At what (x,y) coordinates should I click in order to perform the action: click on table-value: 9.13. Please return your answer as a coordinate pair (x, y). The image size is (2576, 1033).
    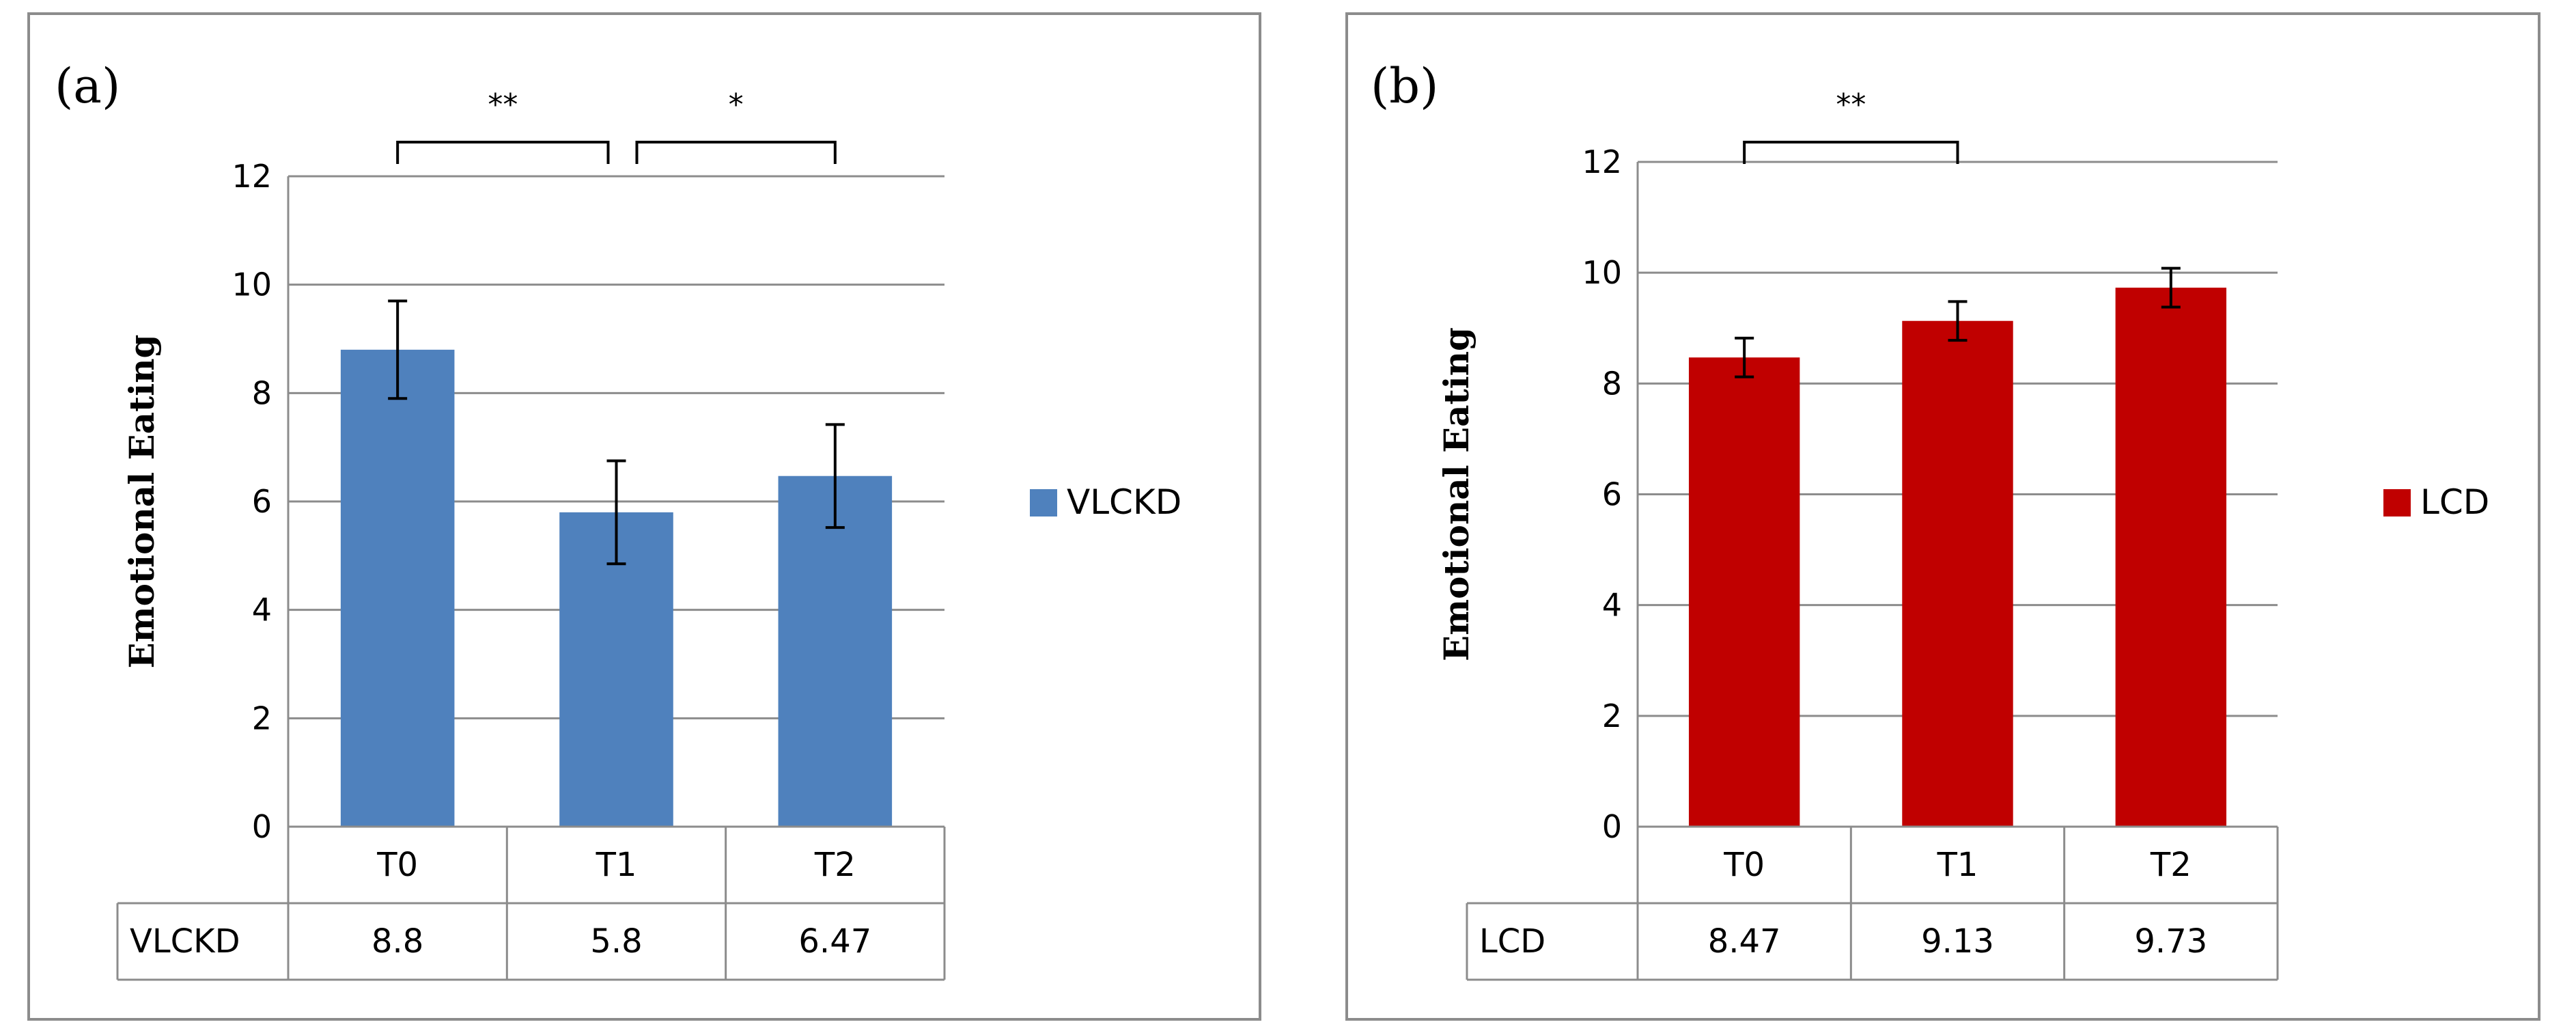
    Looking at the image, I should click on (1957, 942).